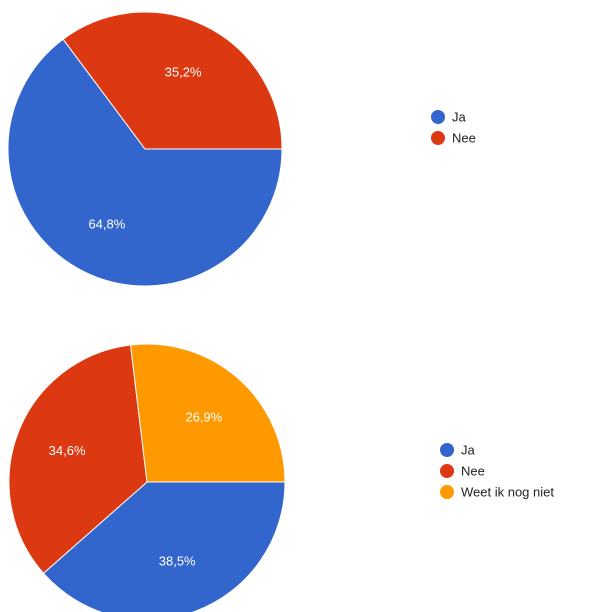 The image size is (599, 612). What do you see at coordinates (67, 450) in the screenshot?
I see `slice-label-nee: 34,6%` at bounding box center [67, 450].